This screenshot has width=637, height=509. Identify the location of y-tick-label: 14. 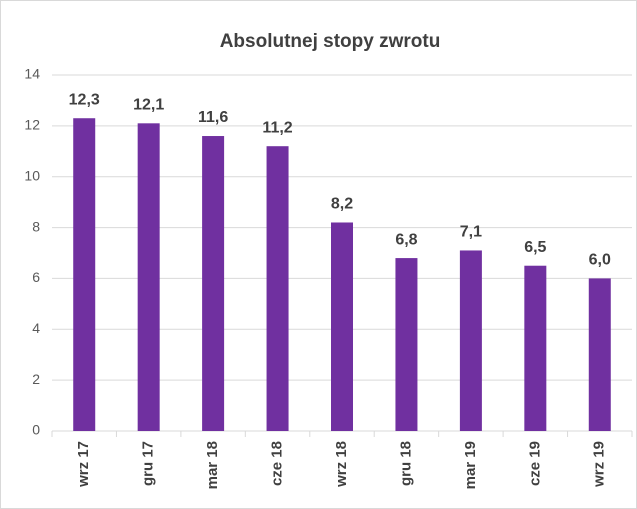
(32, 74).